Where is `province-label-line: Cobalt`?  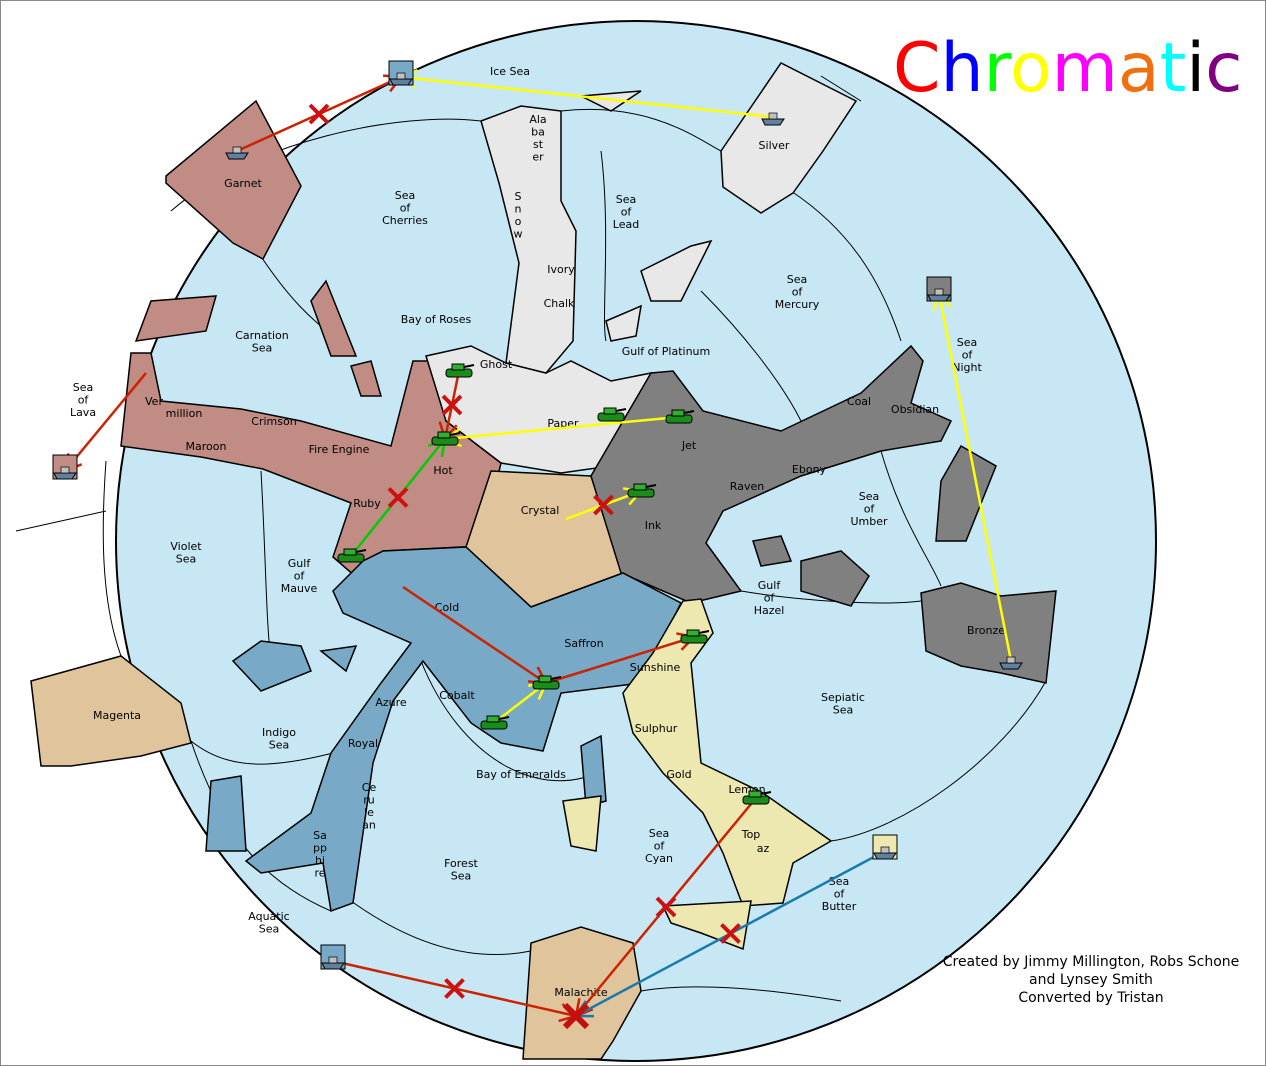
province-label-line: Cobalt is located at coordinates (457, 695).